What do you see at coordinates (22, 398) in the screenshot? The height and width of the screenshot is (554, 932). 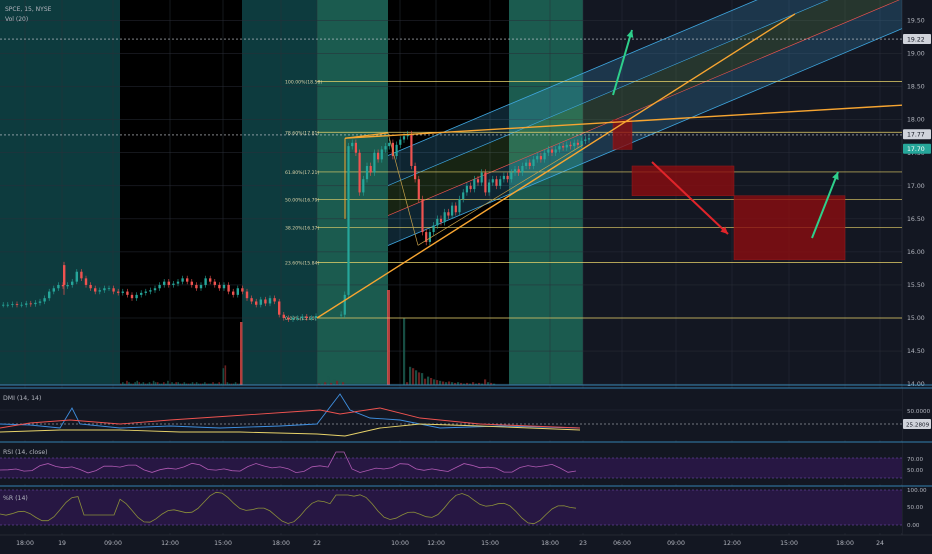 I see `dmi-pane-title: DMI (14, 14)` at bounding box center [22, 398].